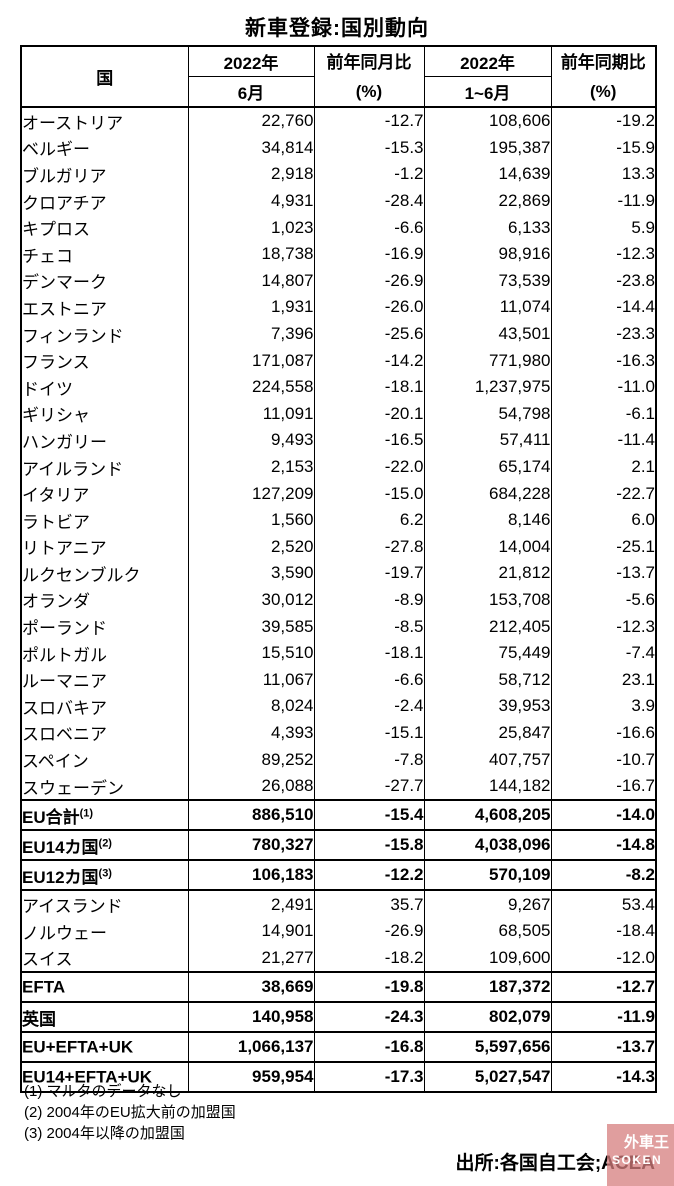 This screenshot has height=1186, width=674. I want to click on yoy-period-value: 5.9, so click(603, 227).